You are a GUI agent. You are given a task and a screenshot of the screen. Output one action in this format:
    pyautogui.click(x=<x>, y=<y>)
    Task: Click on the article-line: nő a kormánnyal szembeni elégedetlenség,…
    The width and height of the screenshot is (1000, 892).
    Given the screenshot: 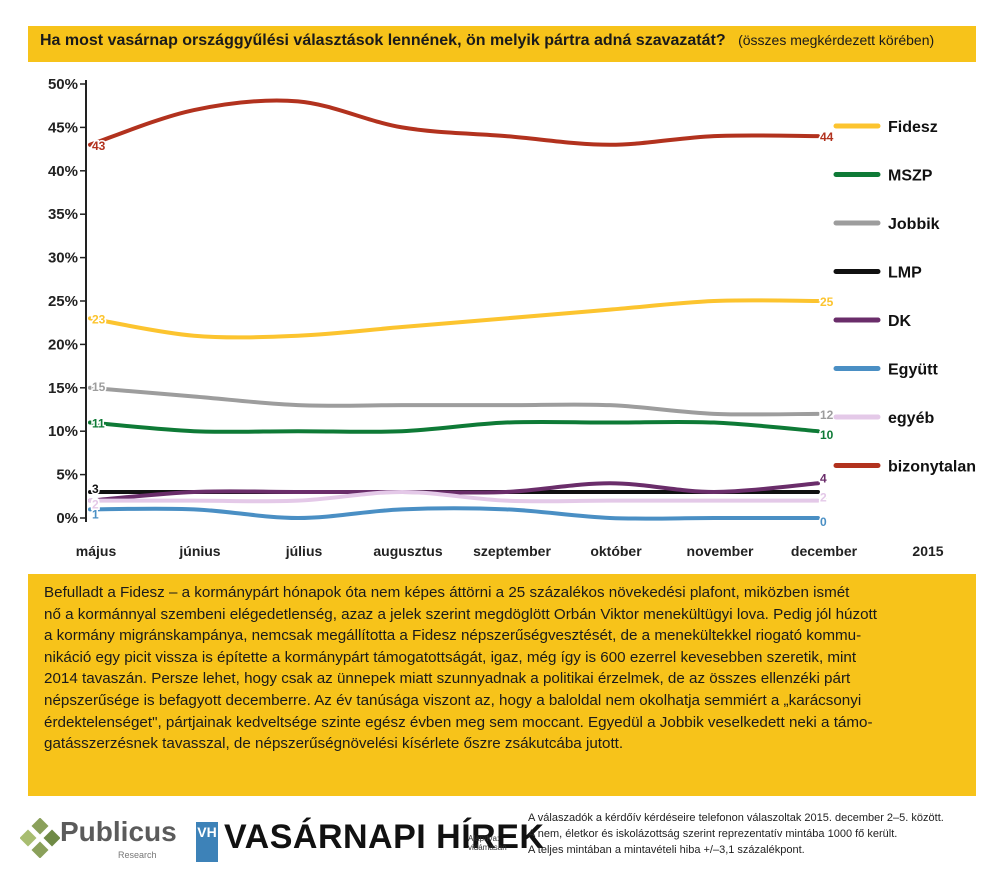 What is the action you would take?
    pyautogui.click(x=460, y=614)
    